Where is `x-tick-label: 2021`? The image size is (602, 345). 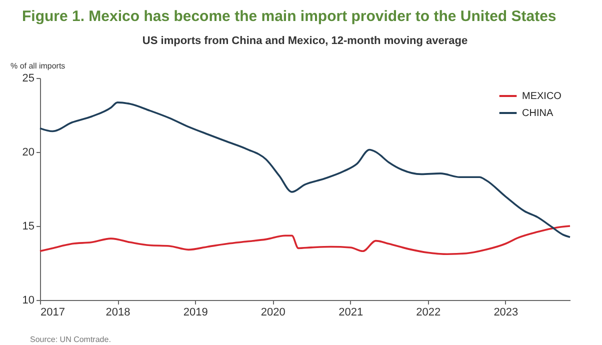 x-tick-label: 2021 is located at coordinates (351, 312).